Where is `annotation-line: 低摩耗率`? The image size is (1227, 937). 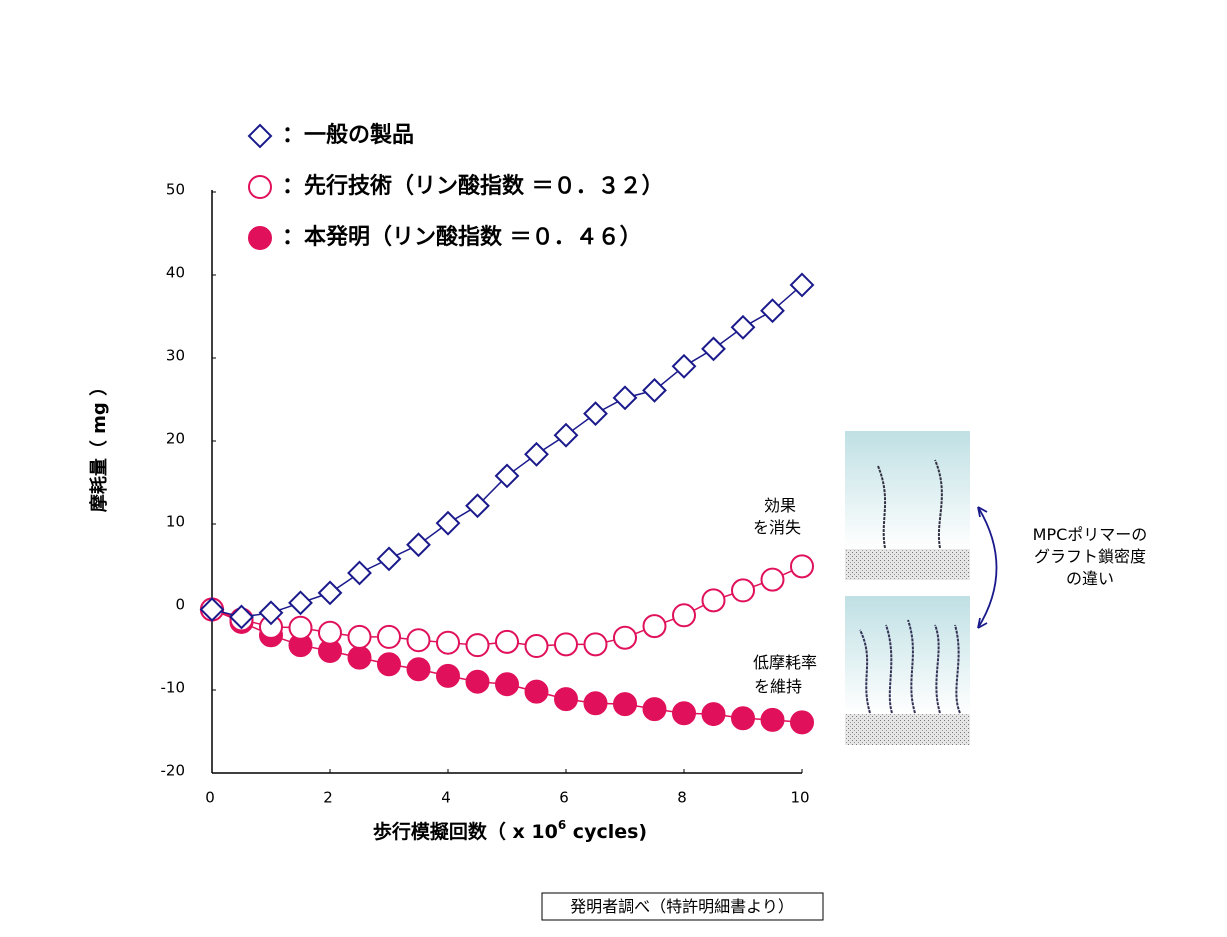 annotation-line: 低摩耗率 is located at coordinates (785, 662).